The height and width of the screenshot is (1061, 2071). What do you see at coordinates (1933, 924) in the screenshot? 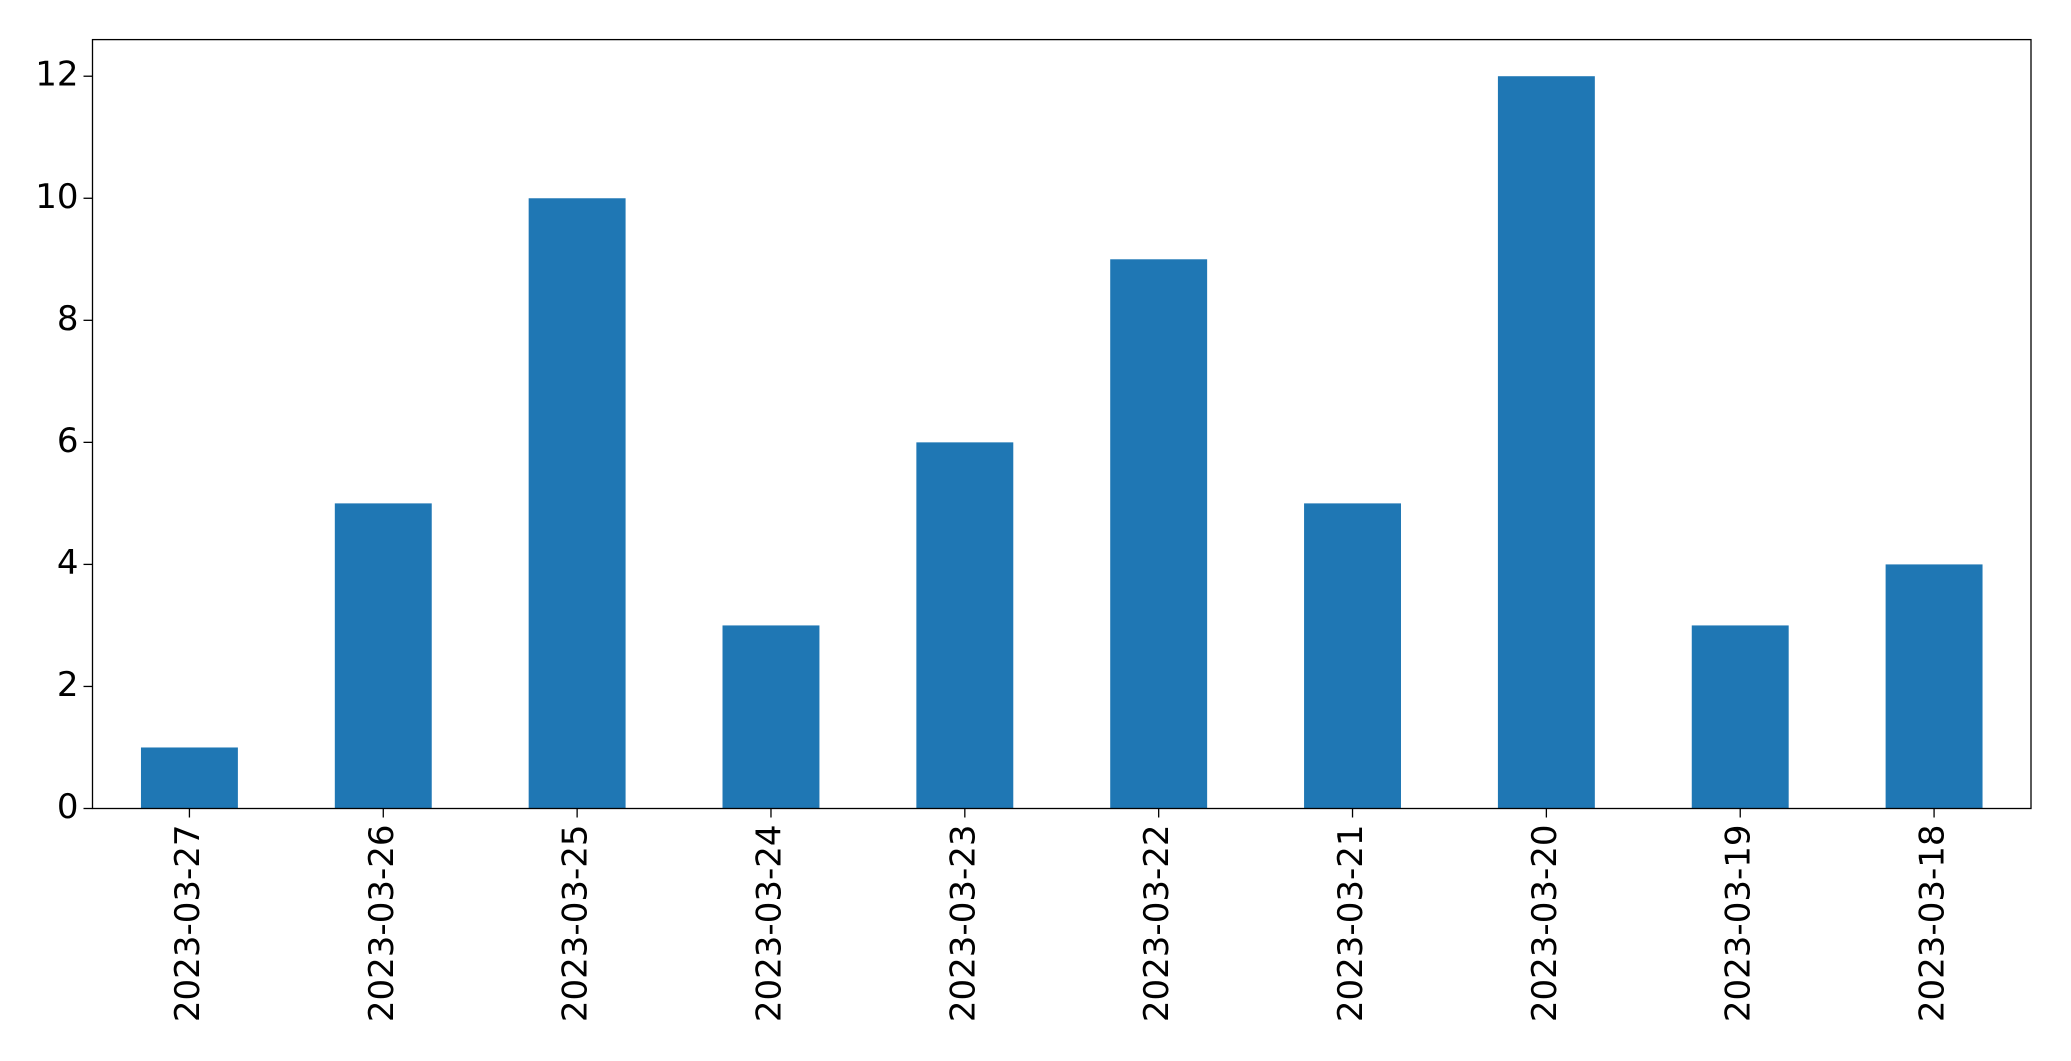
I see `x-tick-label: 2023-03-18` at bounding box center [1933, 924].